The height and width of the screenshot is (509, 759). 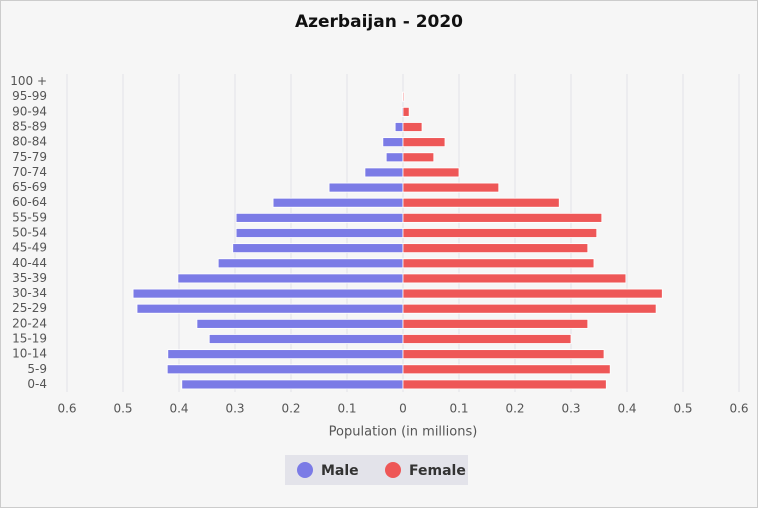 I want to click on y-tick-label: 95-99, so click(x=29, y=96).